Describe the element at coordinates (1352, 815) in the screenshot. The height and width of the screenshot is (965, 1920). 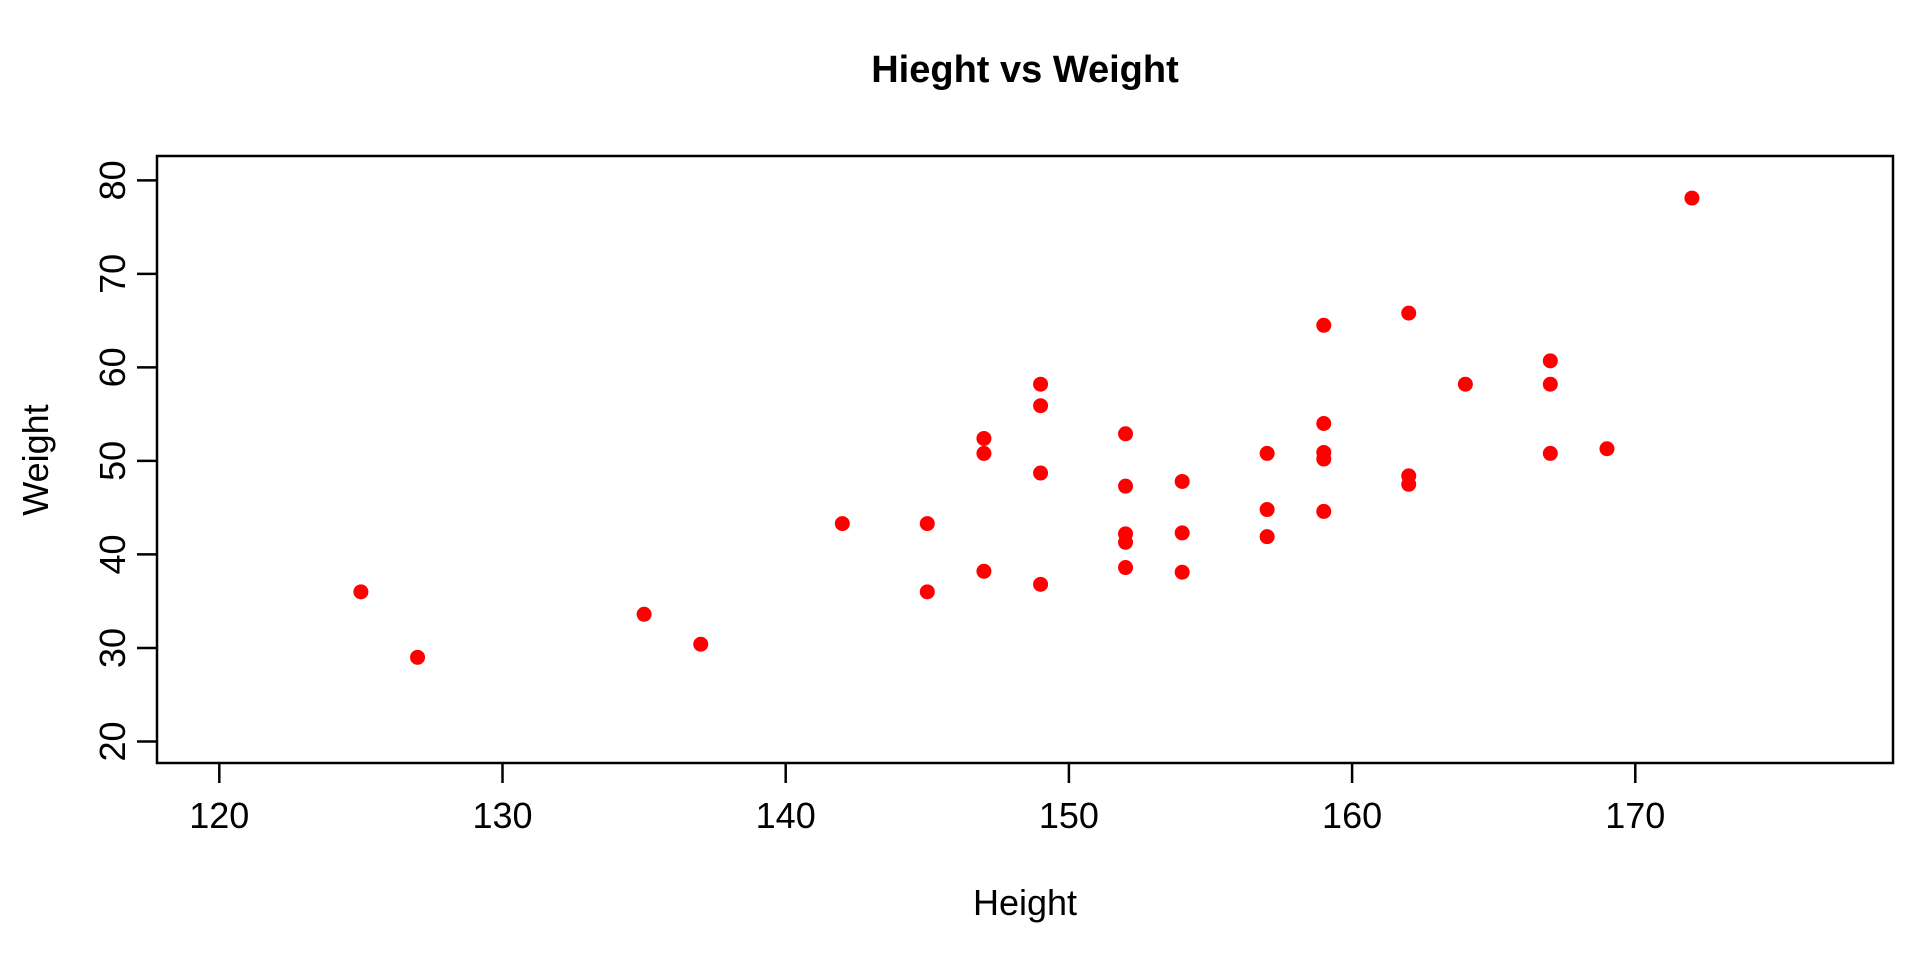
I see `x-tick-label: 160` at that location.